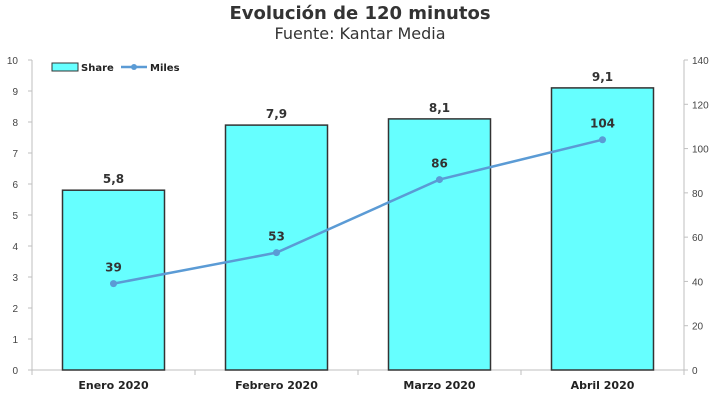  What do you see at coordinates (698, 238) in the screenshot?
I see `right-tick-label: 60` at bounding box center [698, 238].